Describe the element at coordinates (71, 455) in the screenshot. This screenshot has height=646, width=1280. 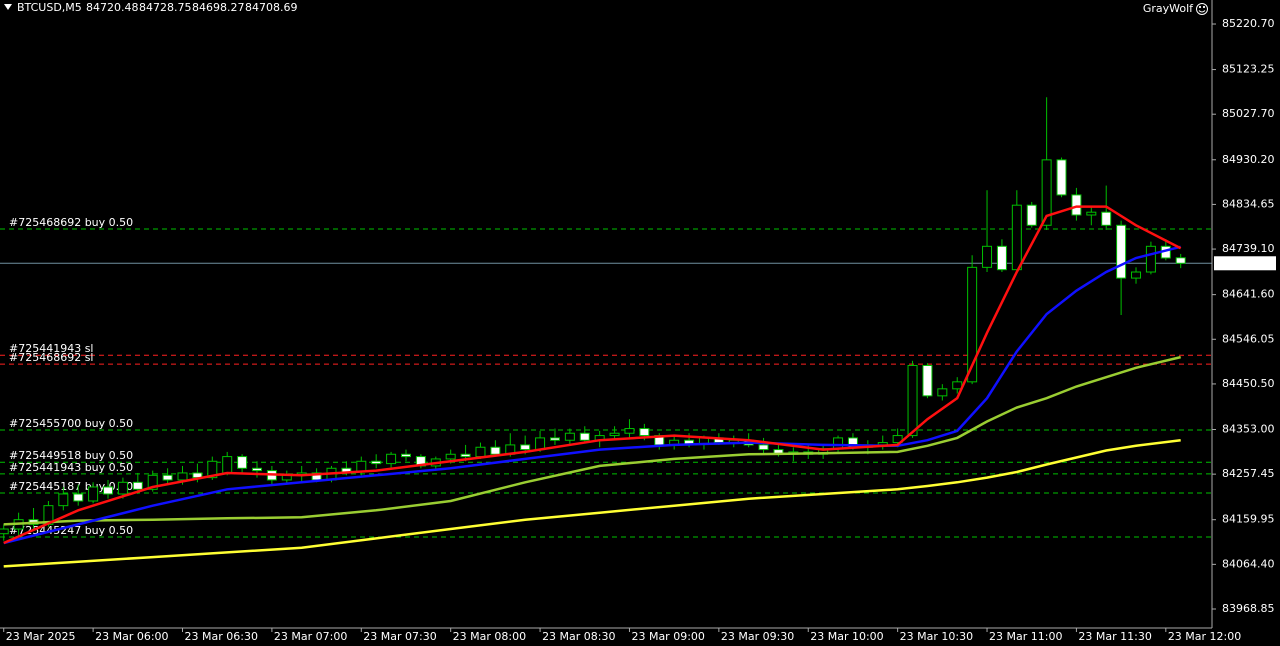
I see `order-label: #725449518 buy 0.50` at that location.